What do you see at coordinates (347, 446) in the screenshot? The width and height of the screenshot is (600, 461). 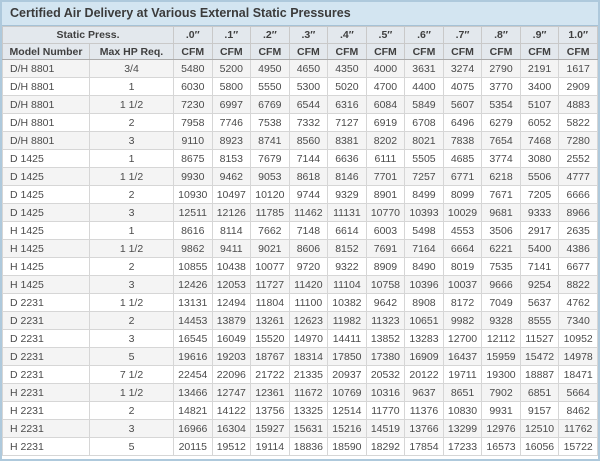 I see `cfm-value-cell: 18590` at bounding box center [347, 446].